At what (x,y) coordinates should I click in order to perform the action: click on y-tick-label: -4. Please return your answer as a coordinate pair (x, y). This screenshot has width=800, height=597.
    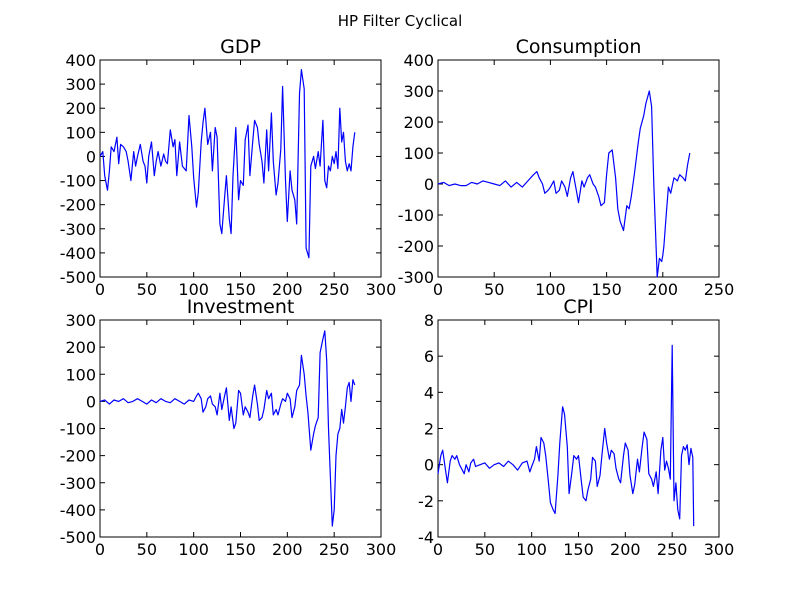
    Looking at the image, I should click on (426, 537).